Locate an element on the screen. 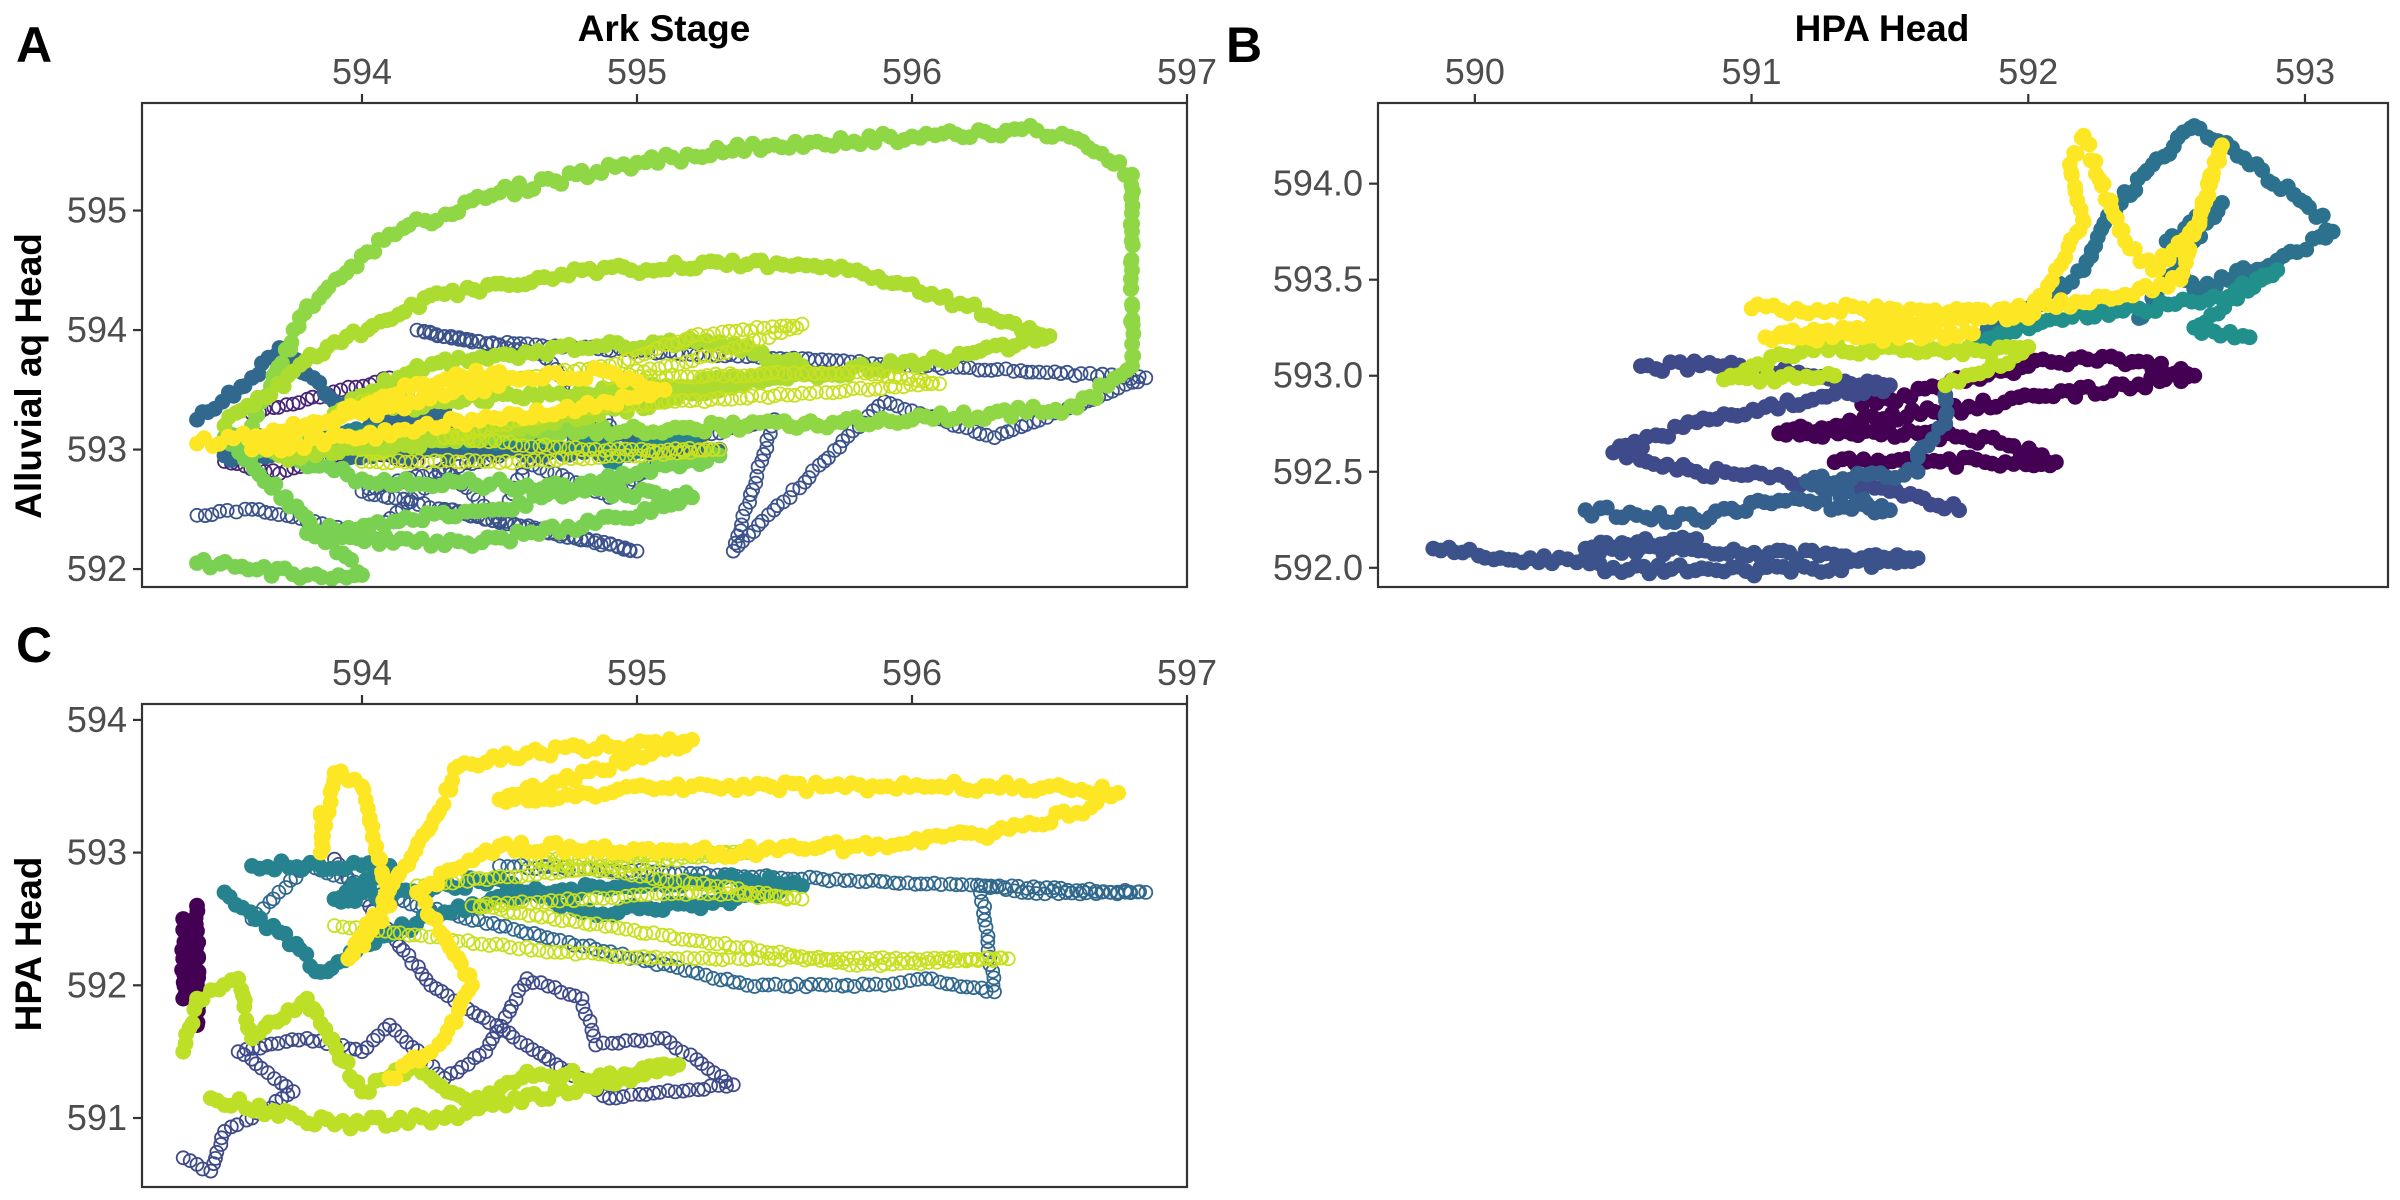  y-tick-label: 593 is located at coordinates (97, 852).